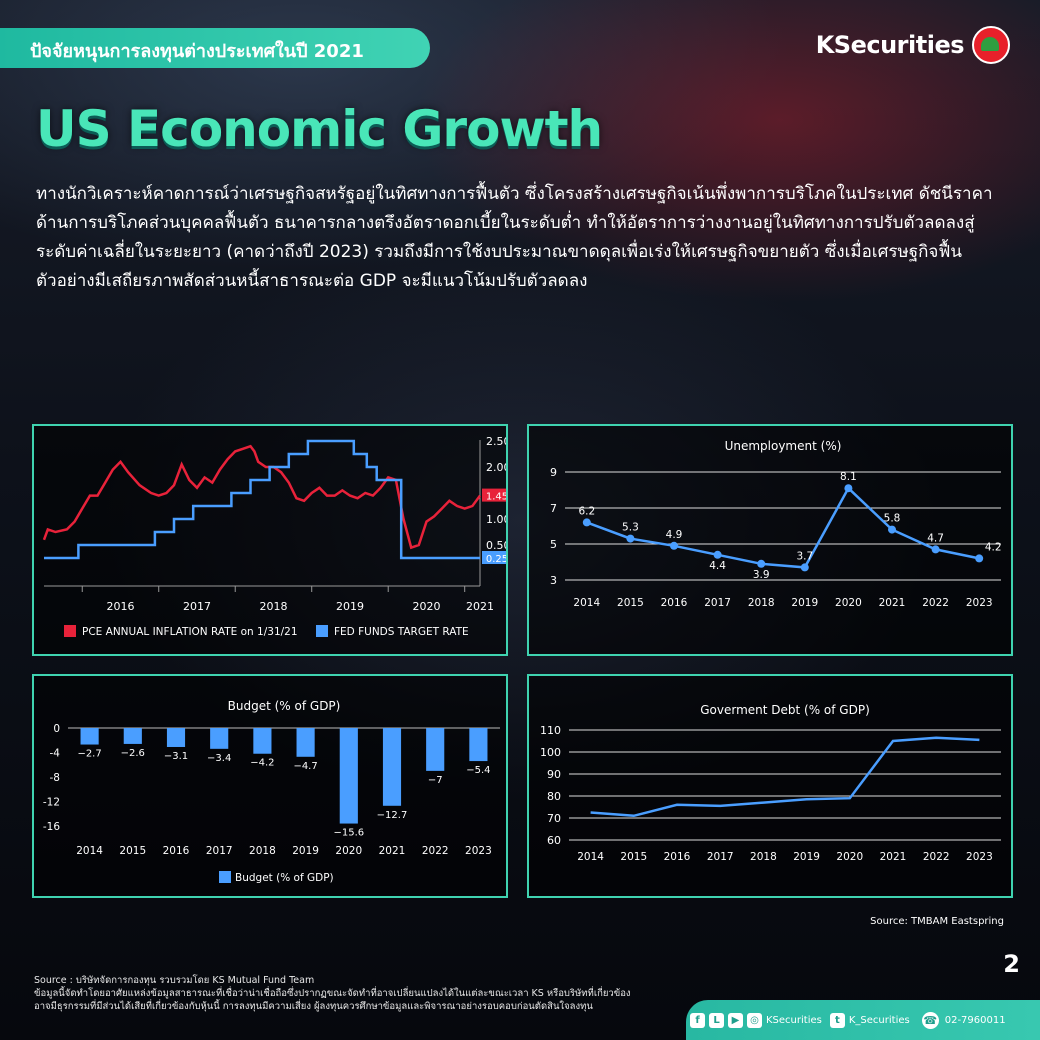  What do you see at coordinates (133, 753) in the screenshot?
I see `data-label: −2.6` at bounding box center [133, 753].